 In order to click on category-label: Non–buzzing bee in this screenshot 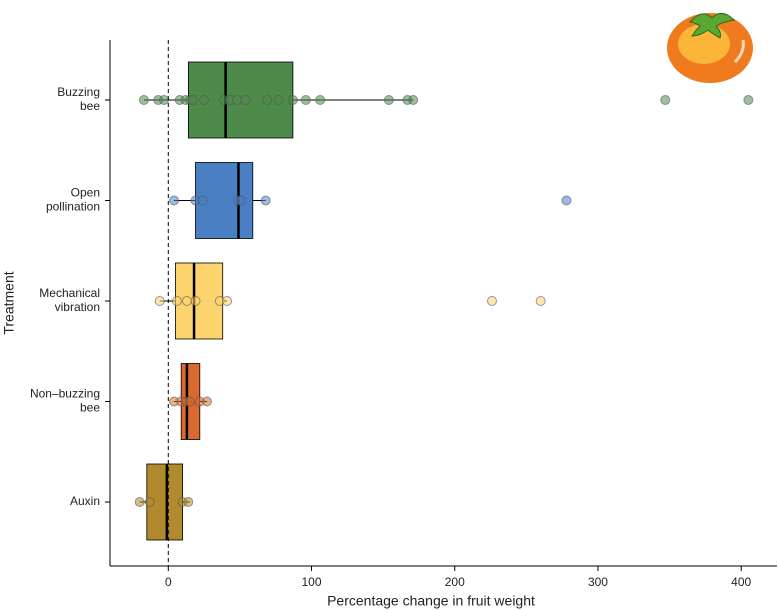, I will do `click(65, 401)`.